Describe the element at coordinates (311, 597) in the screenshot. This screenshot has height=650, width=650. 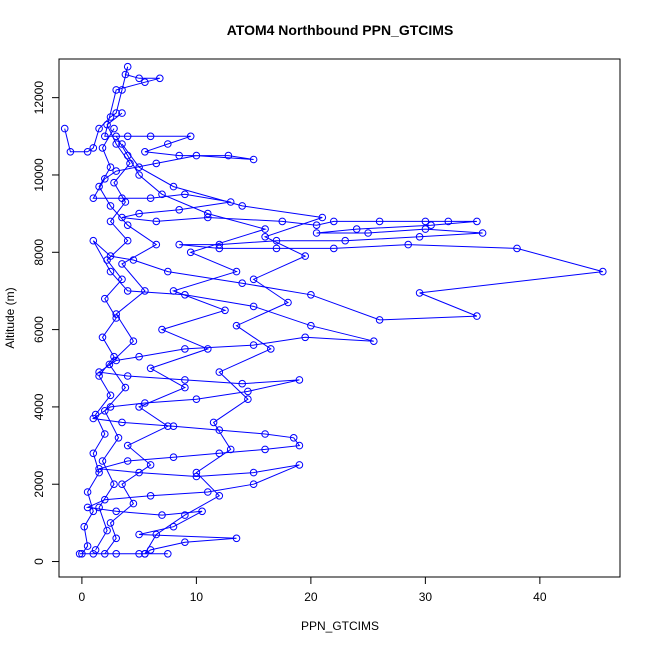
I see `x-tick-label: 20` at that location.